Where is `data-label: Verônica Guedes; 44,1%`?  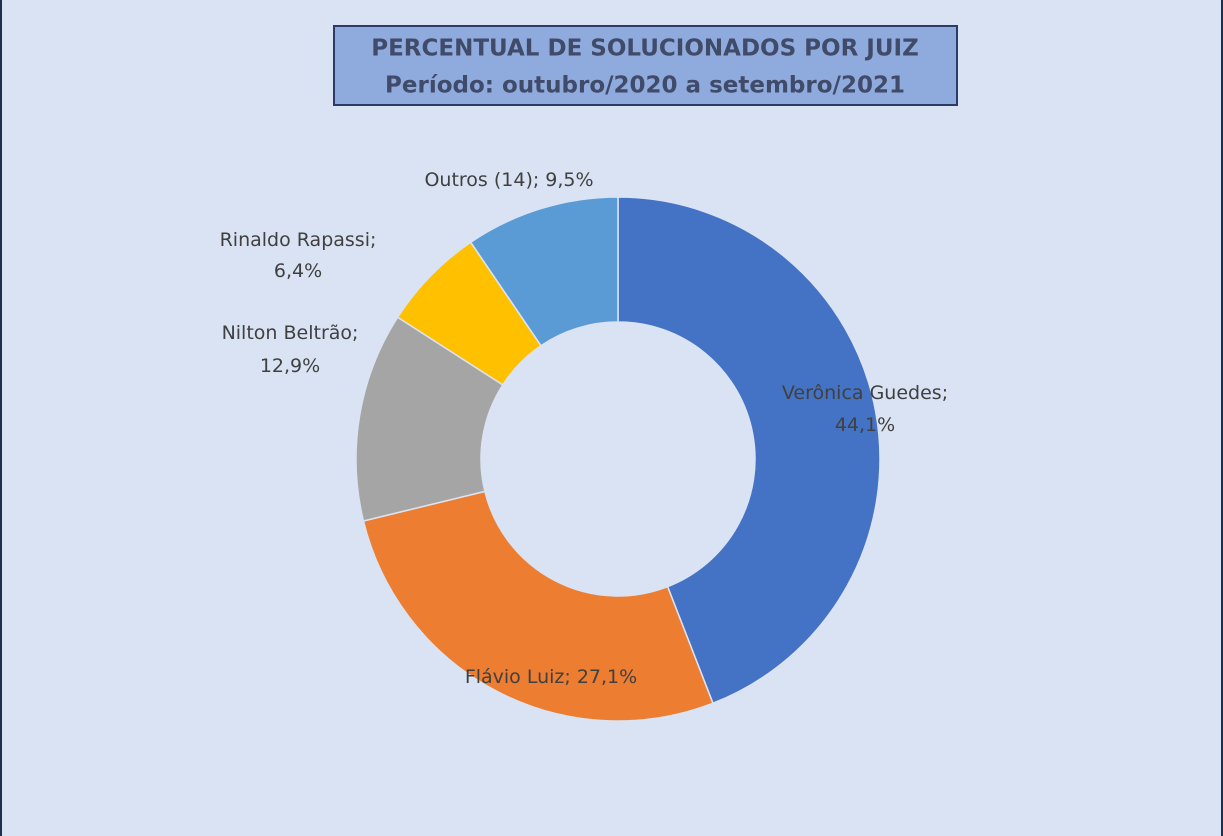
data-label: Verônica Guedes; 44,1% is located at coordinates (865, 409).